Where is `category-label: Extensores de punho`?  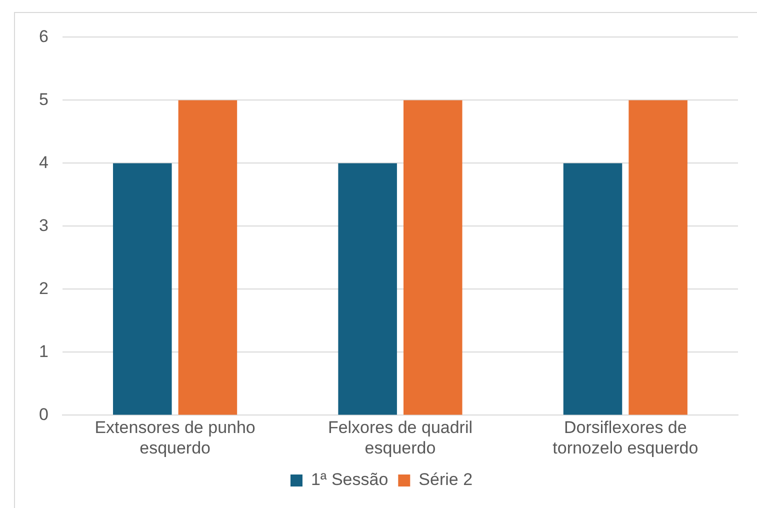
category-label: Extensores de punho is located at coordinates (175, 428).